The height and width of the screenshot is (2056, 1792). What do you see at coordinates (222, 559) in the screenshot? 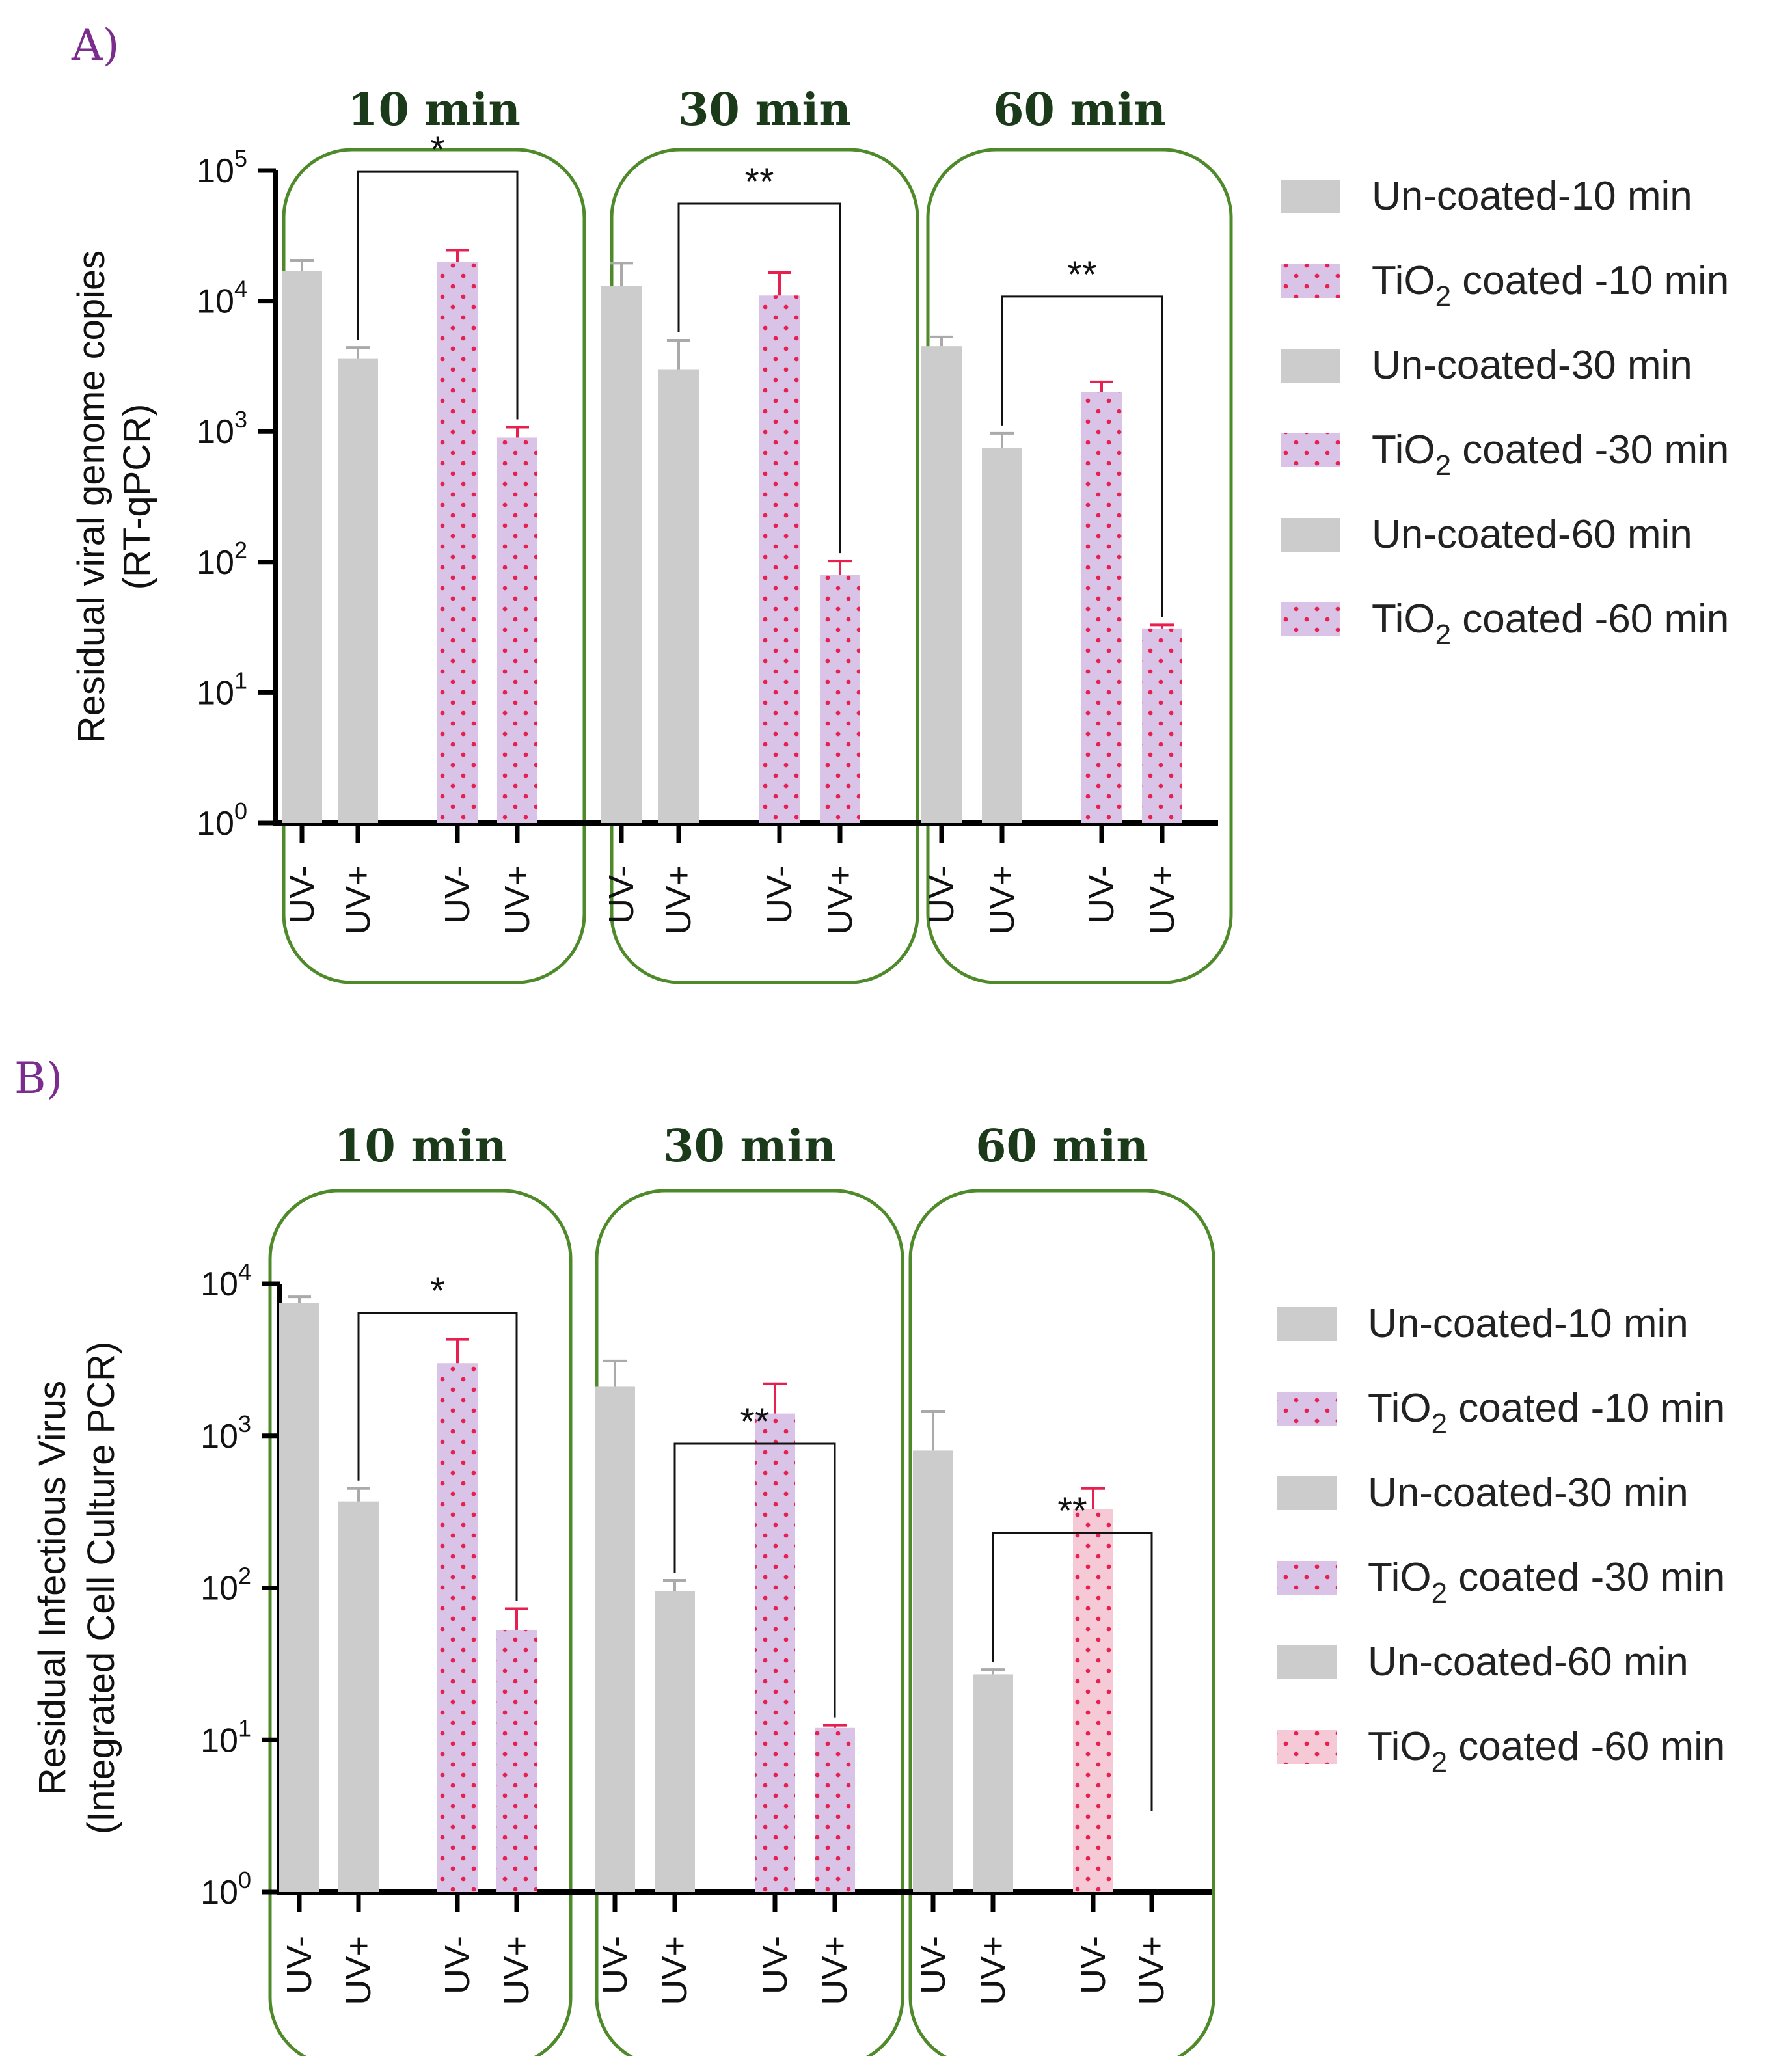
I see `y-tick-label: 10²` at bounding box center [222, 559].